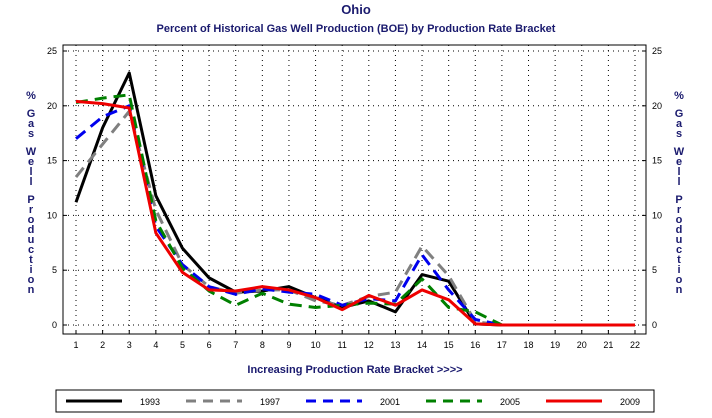 This screenshot has width=712, height=418. Describe the element at coordinates (657, 161) in the screenshot. I see `y-tick-label-right: 15` at that location.